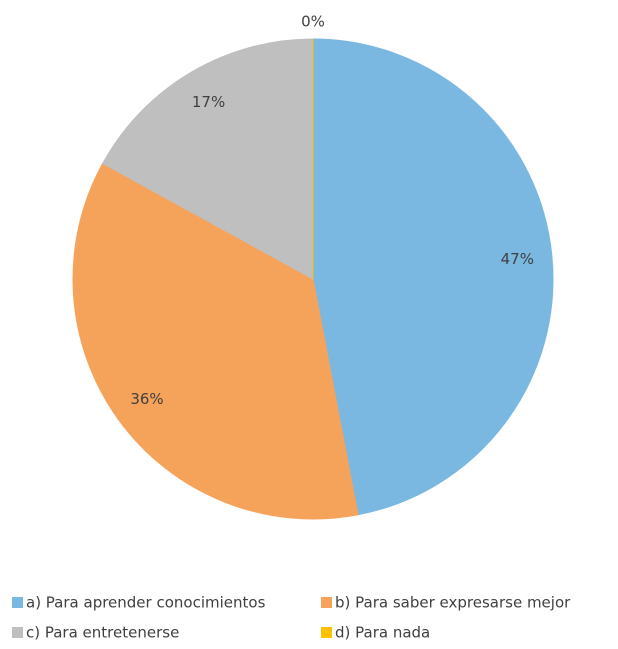 Image resolution: width=618 pixels, height=649 pixels. What do you see at coordinates (382, 633) in the screenshot?
I see `legend-label: d) Para nada` at bounding box center [382, 633].